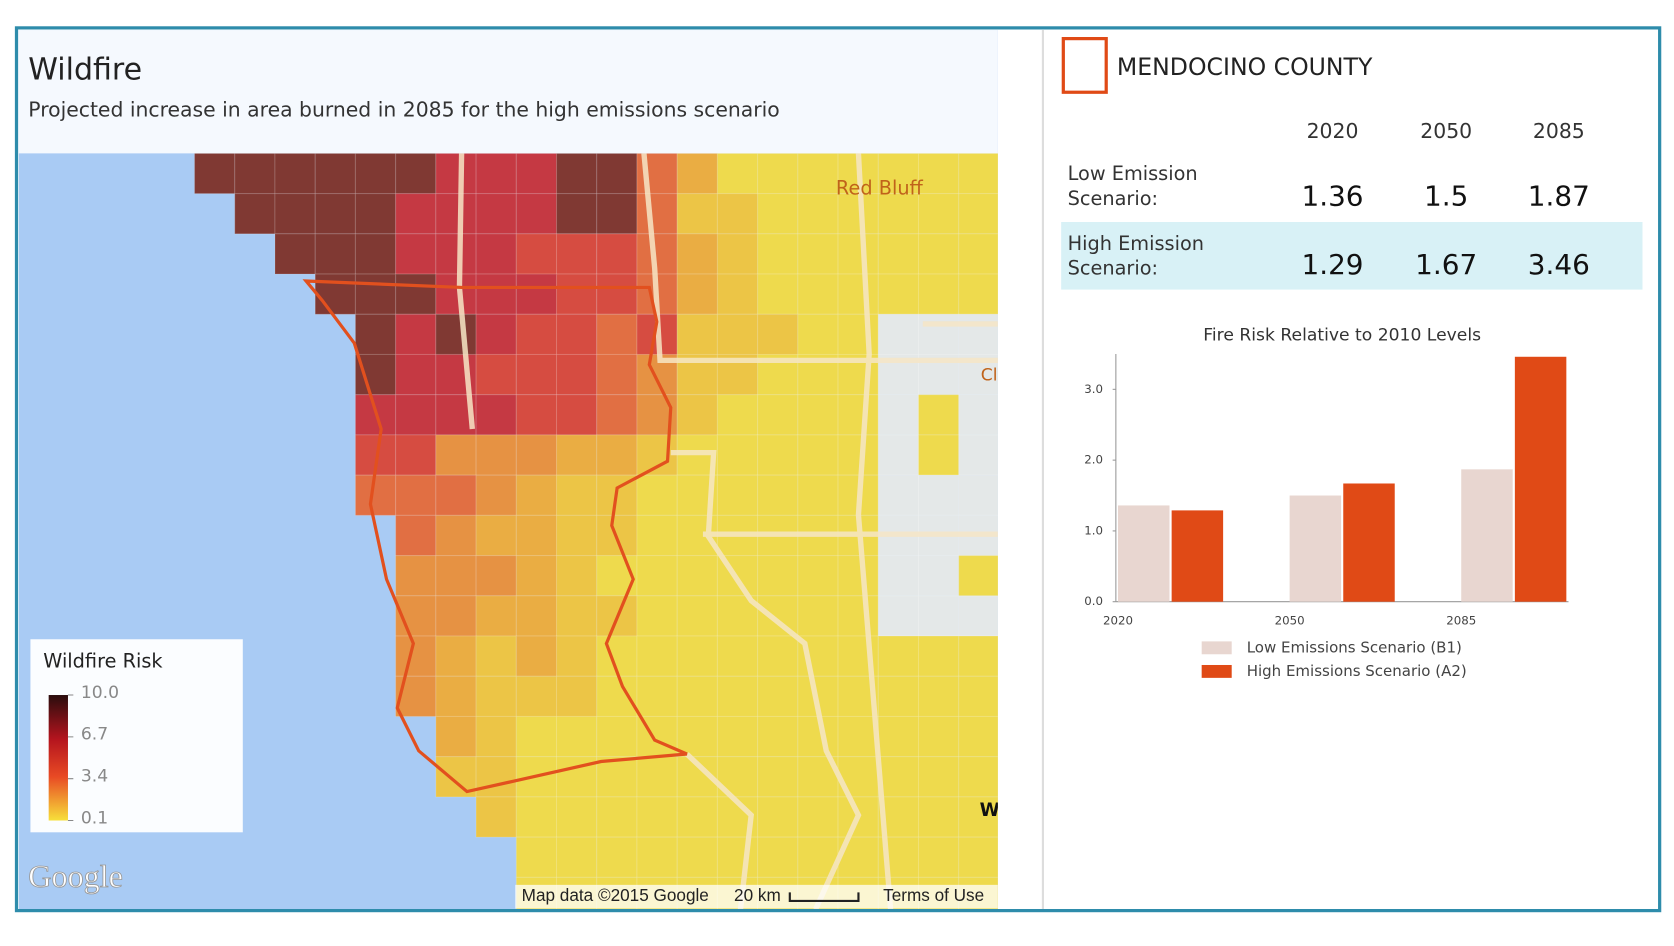 The width and height of the screenshot is (1674, 946). Describe the element at coordinates (1559, 131) in the screenshot. I see `column-header: 2085` at that location.